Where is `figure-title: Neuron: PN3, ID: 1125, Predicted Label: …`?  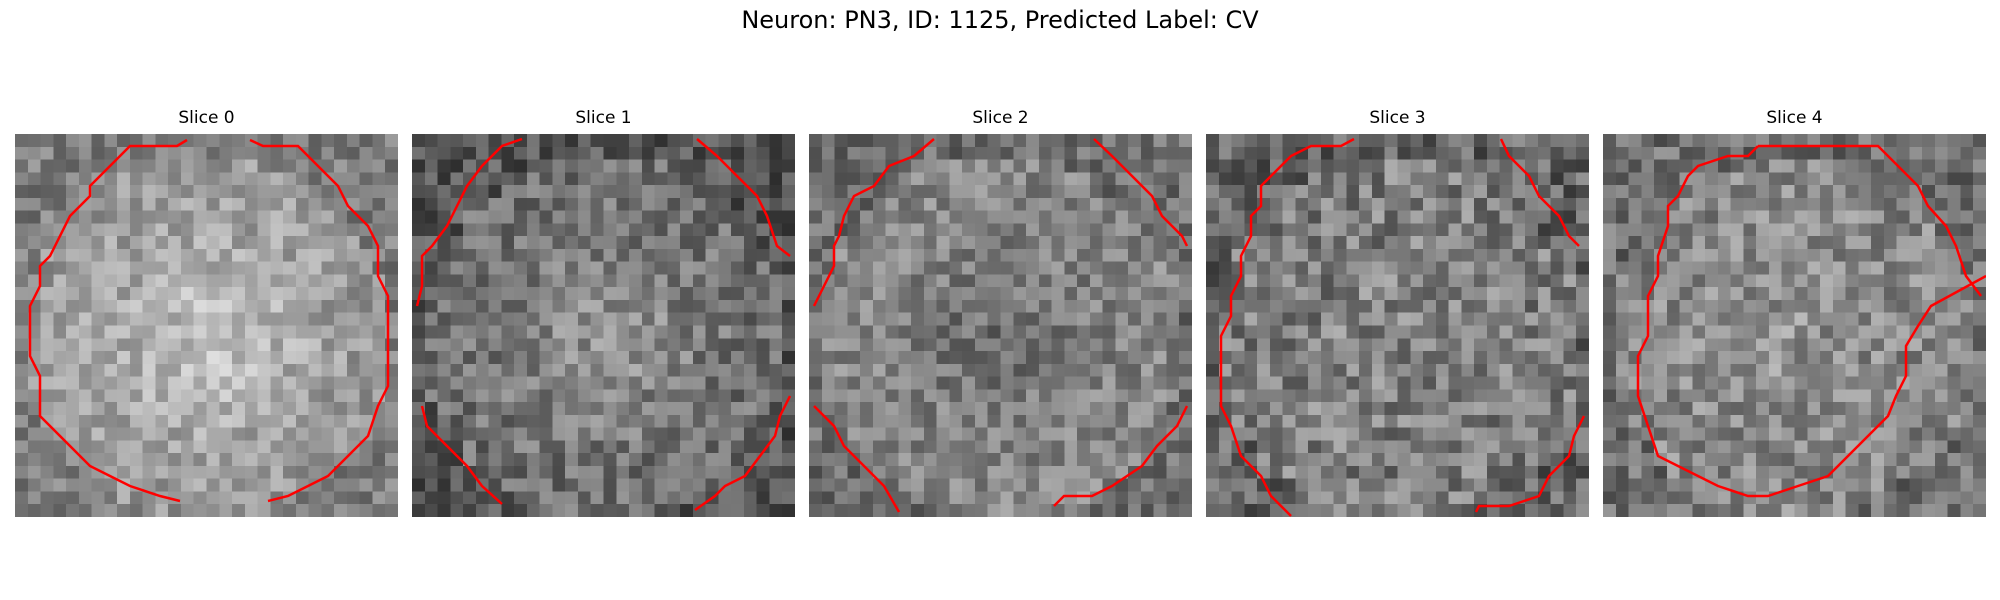
figure-title: Neuron: PN3, ID: 1125, Predicted Label: … is located at coordinates (1000, 20).